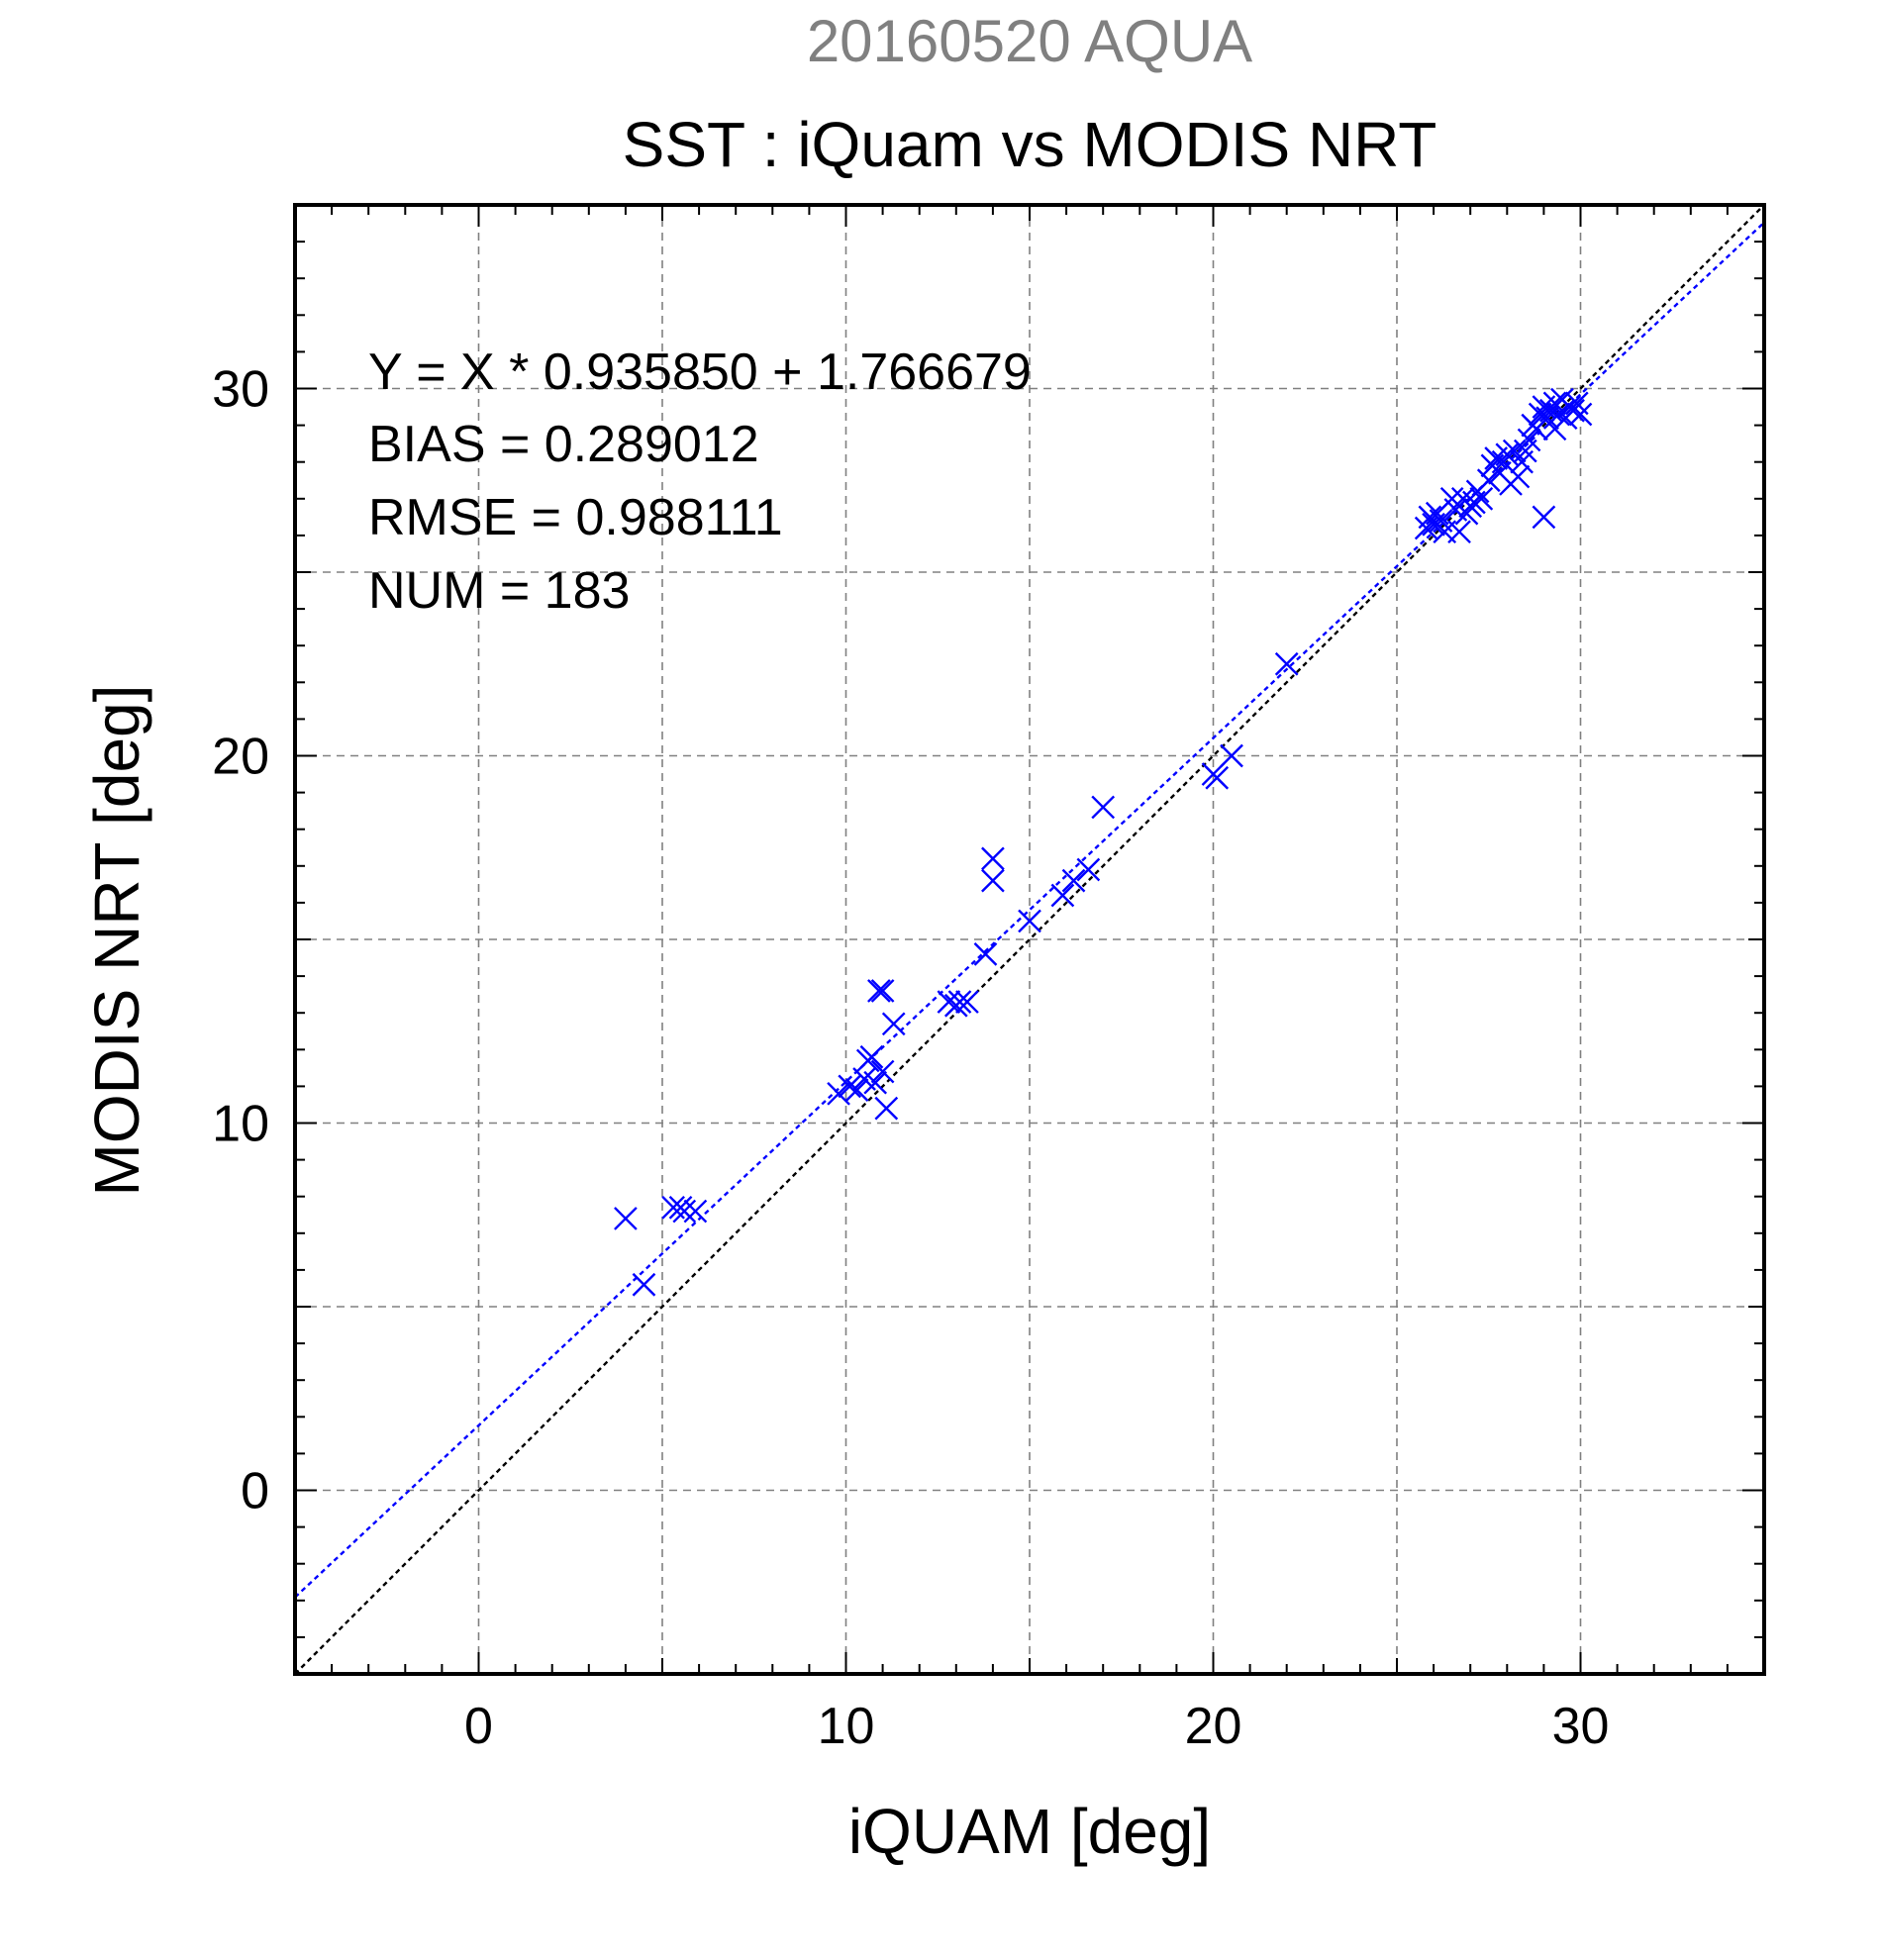 This screenshot has width=1881, height=1960. Describe the element at coordinates (700, 372) in the screenshot. I see `stats-equation: Y = X * 0.935850 + 1.766679` at that location.